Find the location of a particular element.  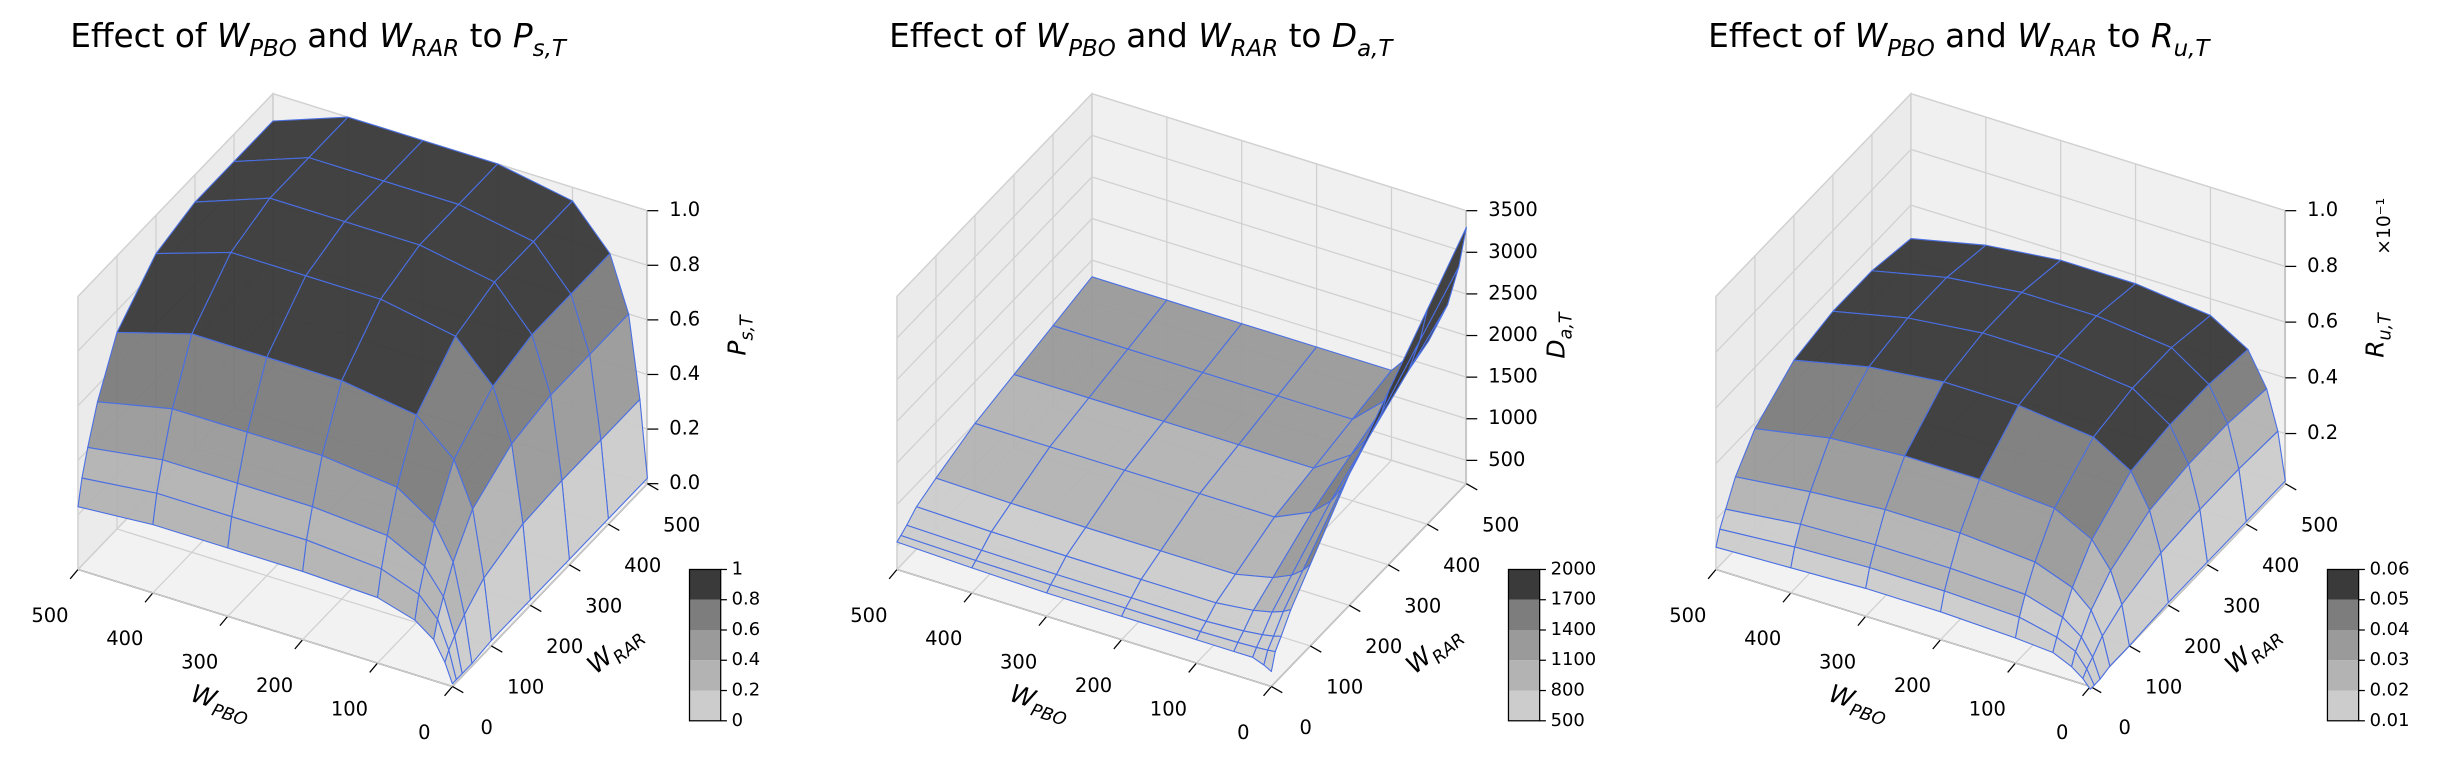

z-axis-label: Ru,T is located at coordinates (2378, 335).